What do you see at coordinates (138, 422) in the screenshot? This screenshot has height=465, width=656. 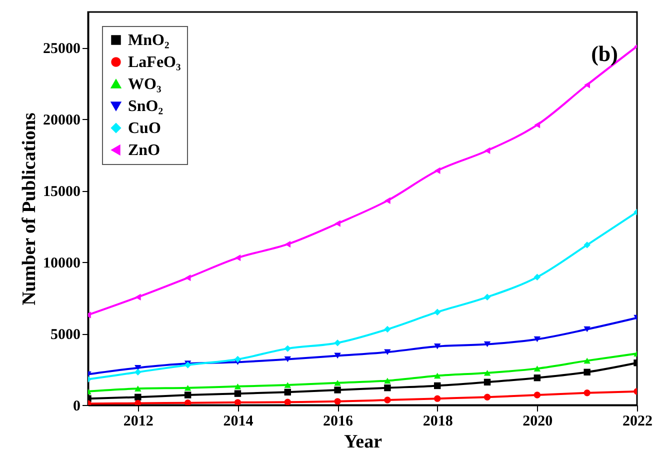 I see `x-tick-label: 2012` at bounding box center [138, 422].